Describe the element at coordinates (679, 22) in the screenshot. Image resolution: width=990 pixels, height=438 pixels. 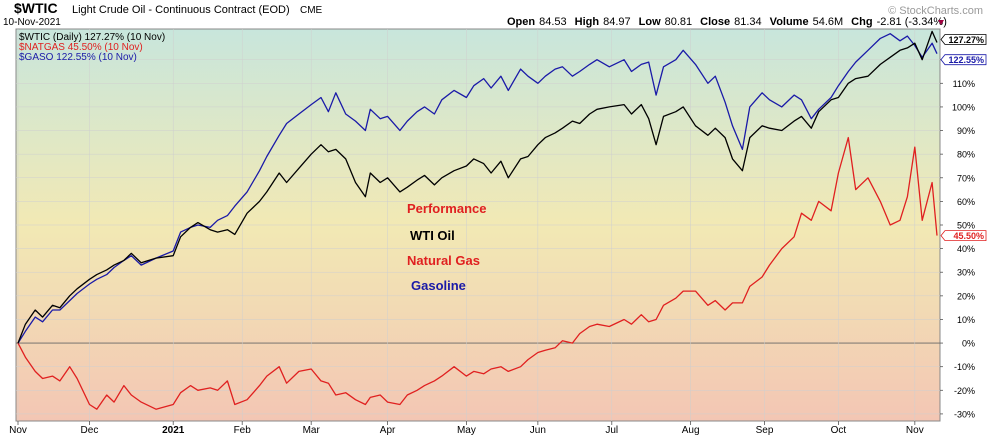
I see `low-value: 80.81` at that location.